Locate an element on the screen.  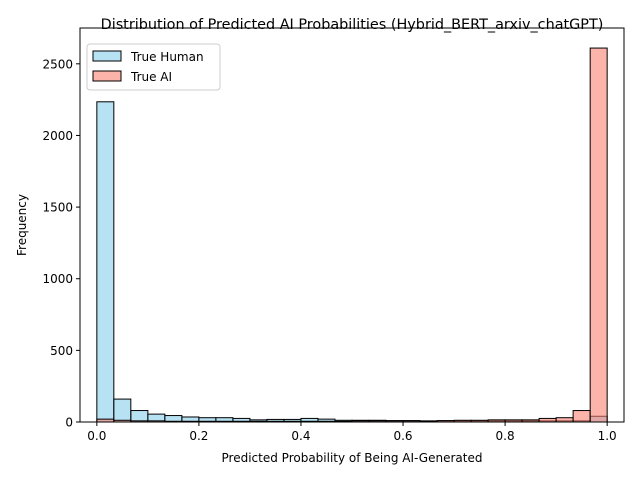
legend-label-true-ai: True AI is located at coordinates (151, 77).